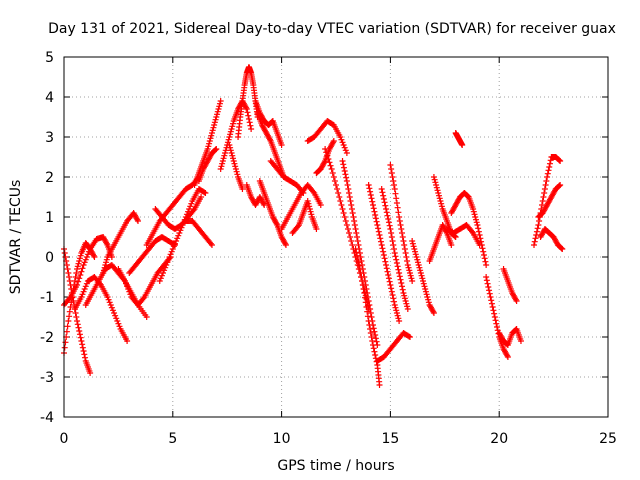 This screenshot has width=640, height=480. Describe the element at coordinates (338, 439) in the screenshot. I see `x-tick-labels: 0 5 10 15 20 25` at that location.